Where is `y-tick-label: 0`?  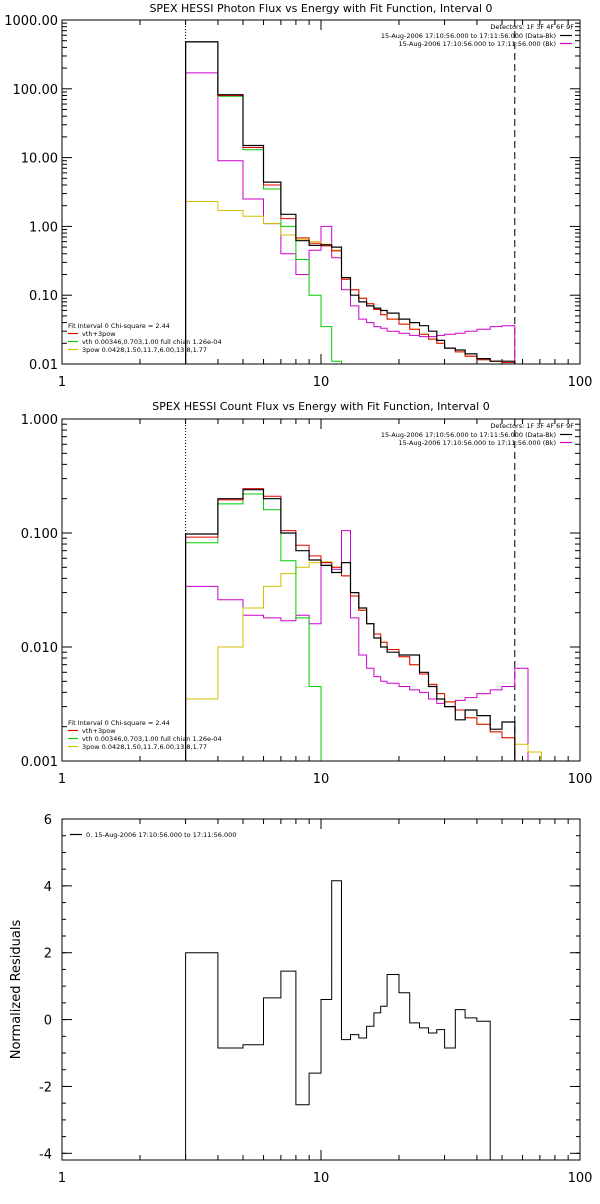
y-tick-label: 0 is located at coordinates (48, 1021).